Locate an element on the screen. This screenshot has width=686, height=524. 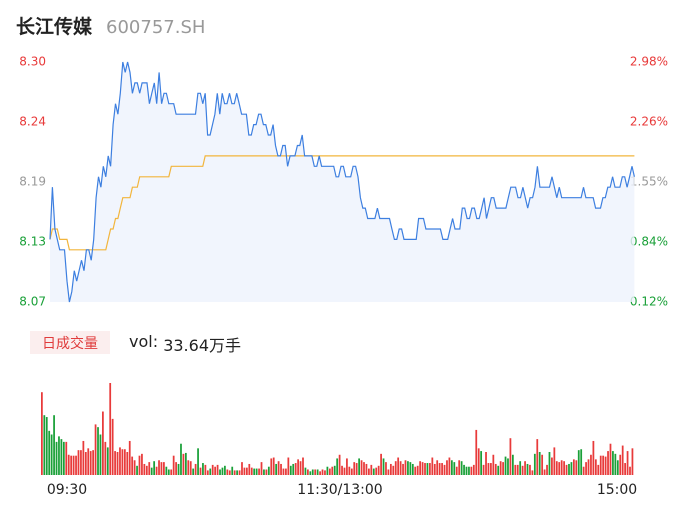
stock-code: 600757.SH is located at coordinates (156, 27).